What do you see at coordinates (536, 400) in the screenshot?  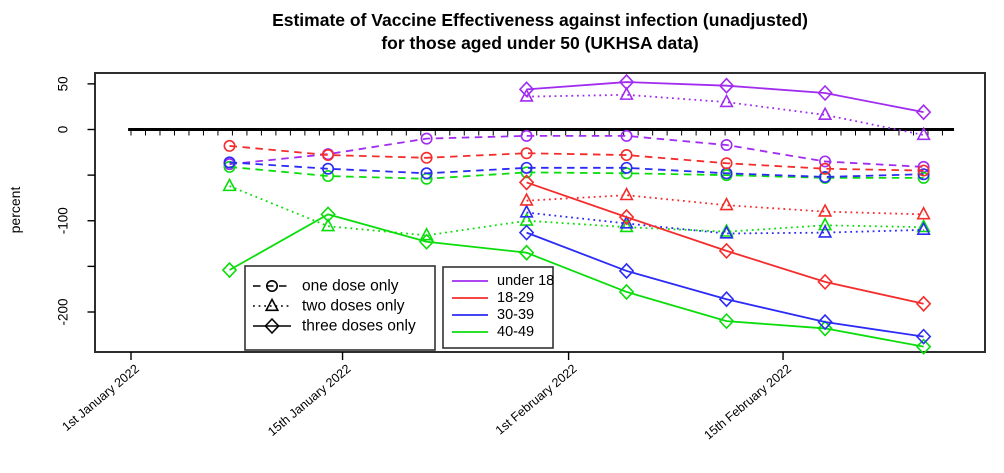 I see `x-tick-label: 1st February 2022` at bounding box center [536, 400].